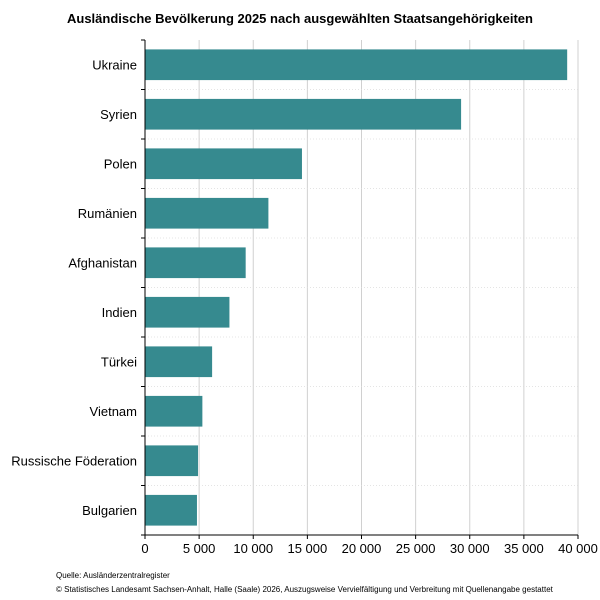  I want to click on footer-source: Quelle: Ausländerzentralregister, so click(113, 575).